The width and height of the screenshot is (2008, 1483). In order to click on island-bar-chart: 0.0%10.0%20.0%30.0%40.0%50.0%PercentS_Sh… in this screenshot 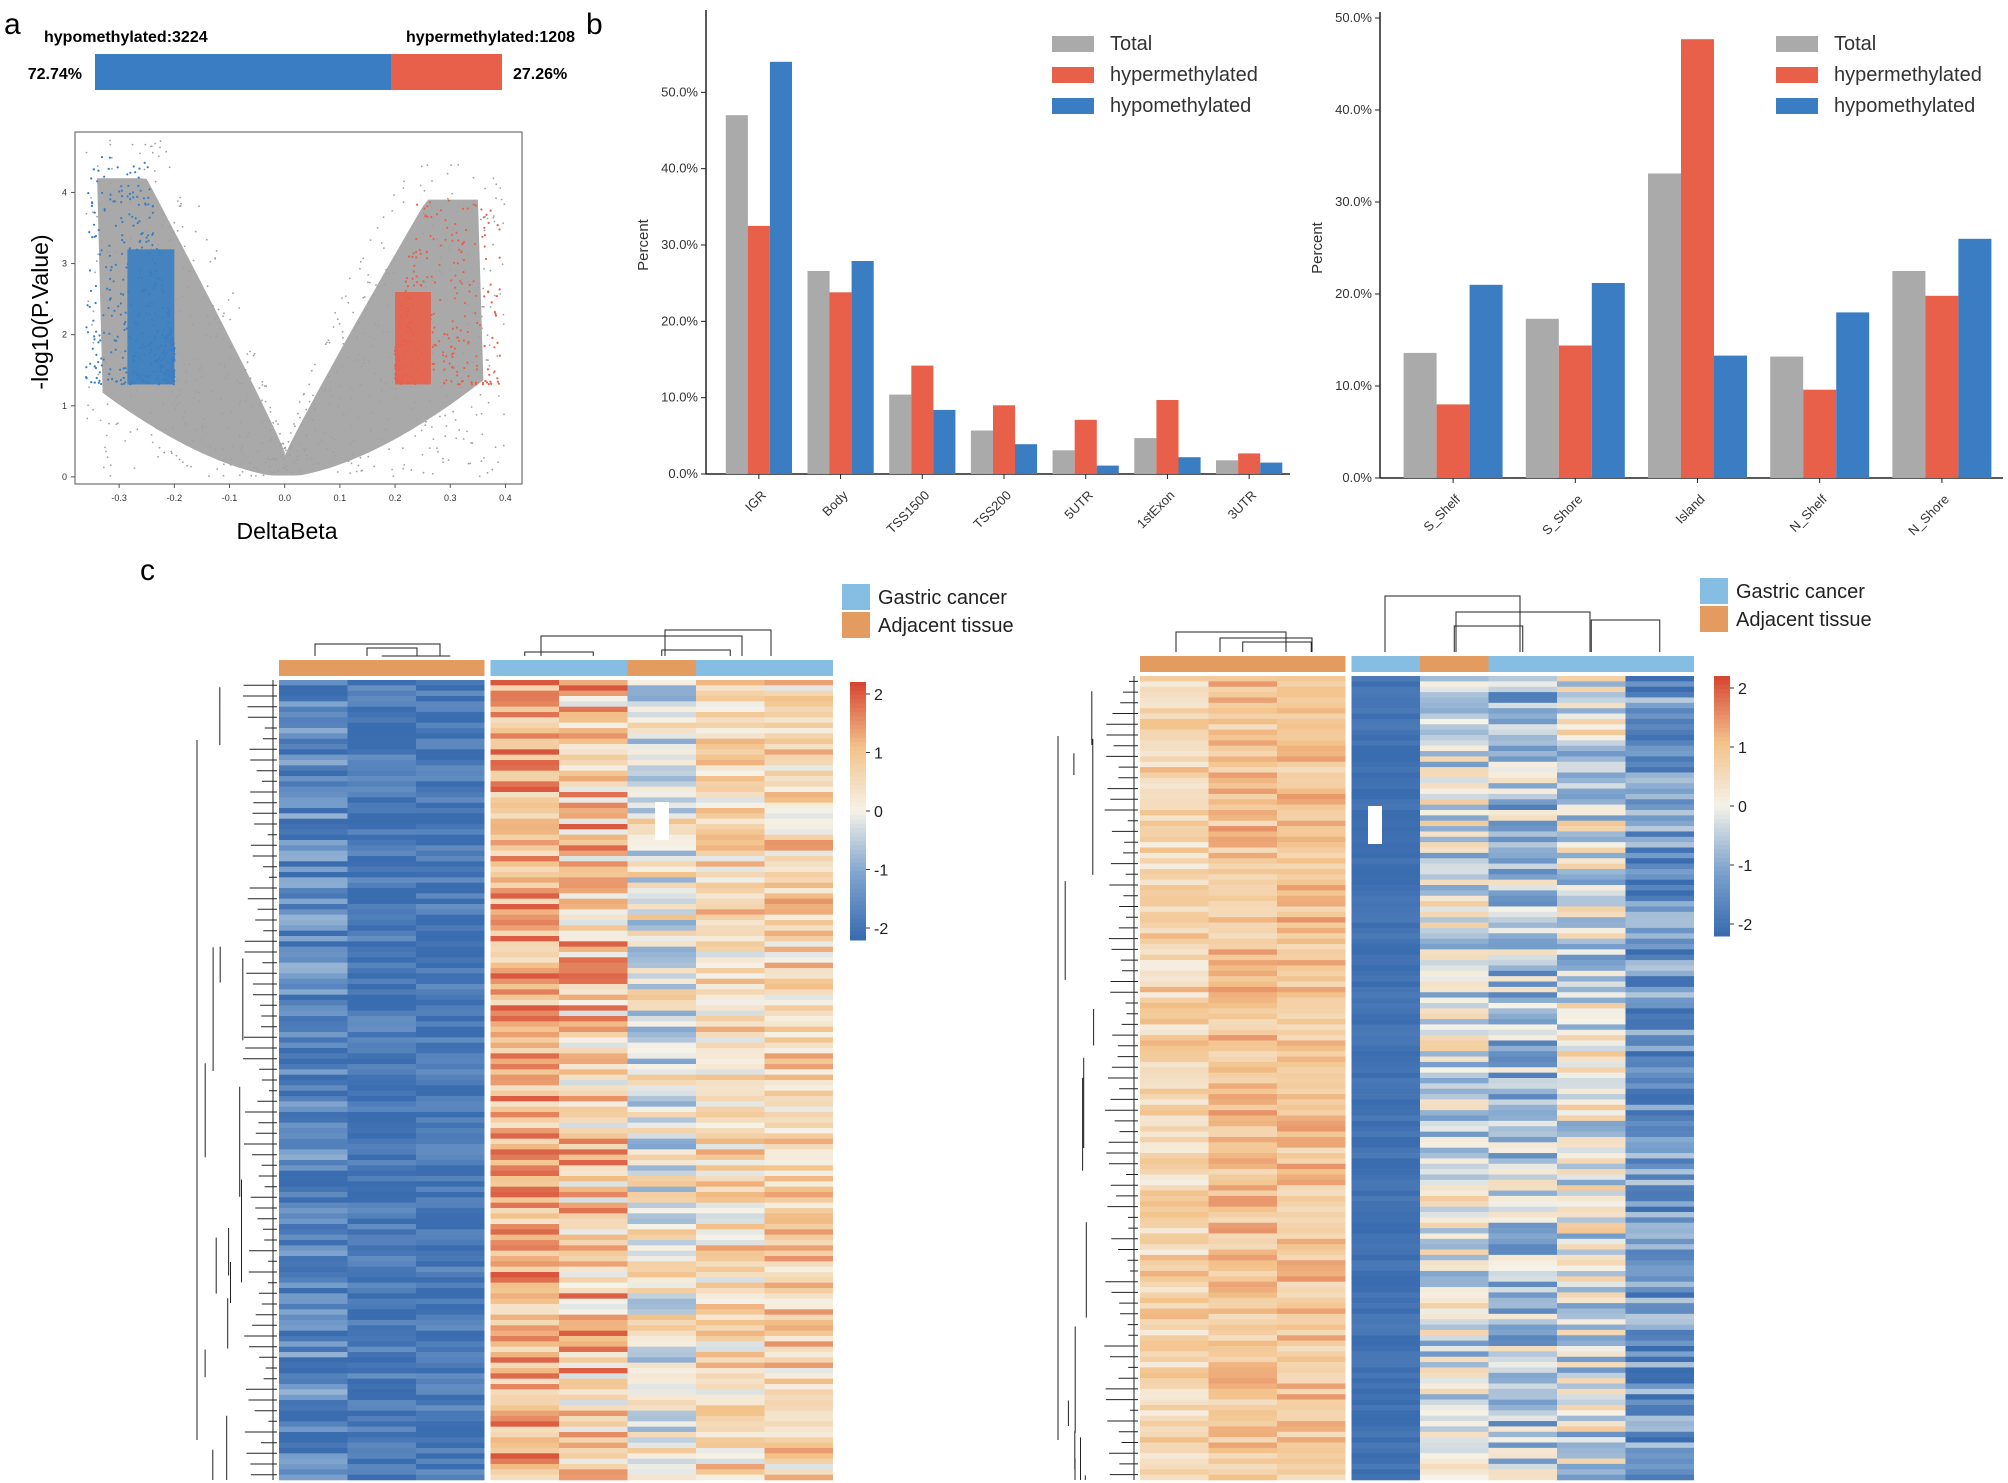, I will do `click(1656, 274)`.